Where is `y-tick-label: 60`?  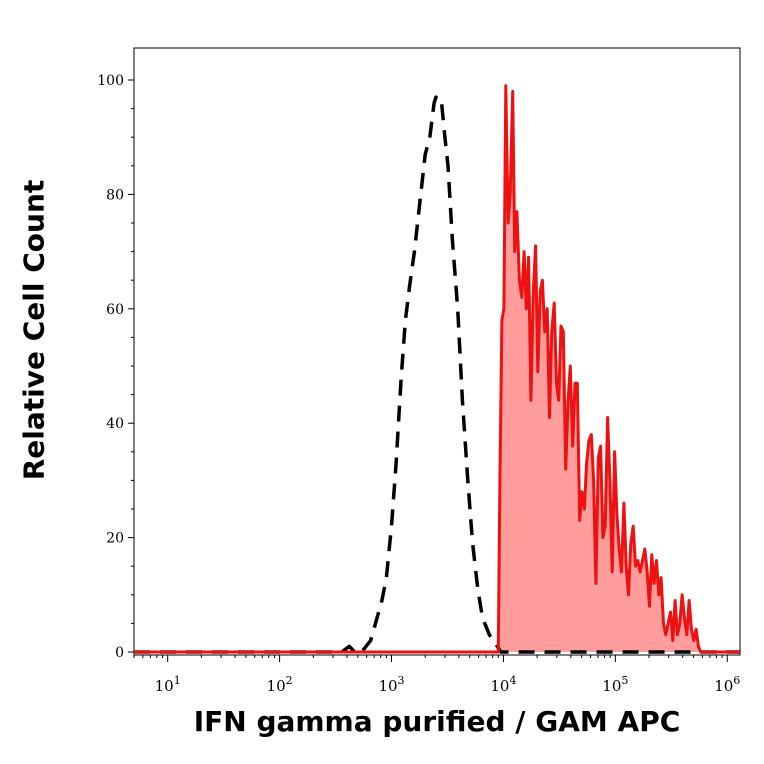
y-tick-label: 60 is located at coordinates (115, 310).